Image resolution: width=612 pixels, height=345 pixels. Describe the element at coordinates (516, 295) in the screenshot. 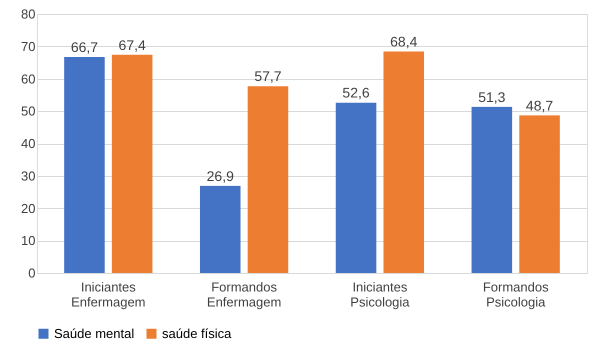

I see `x-tick-label: Formandos Psicologia` at that location.